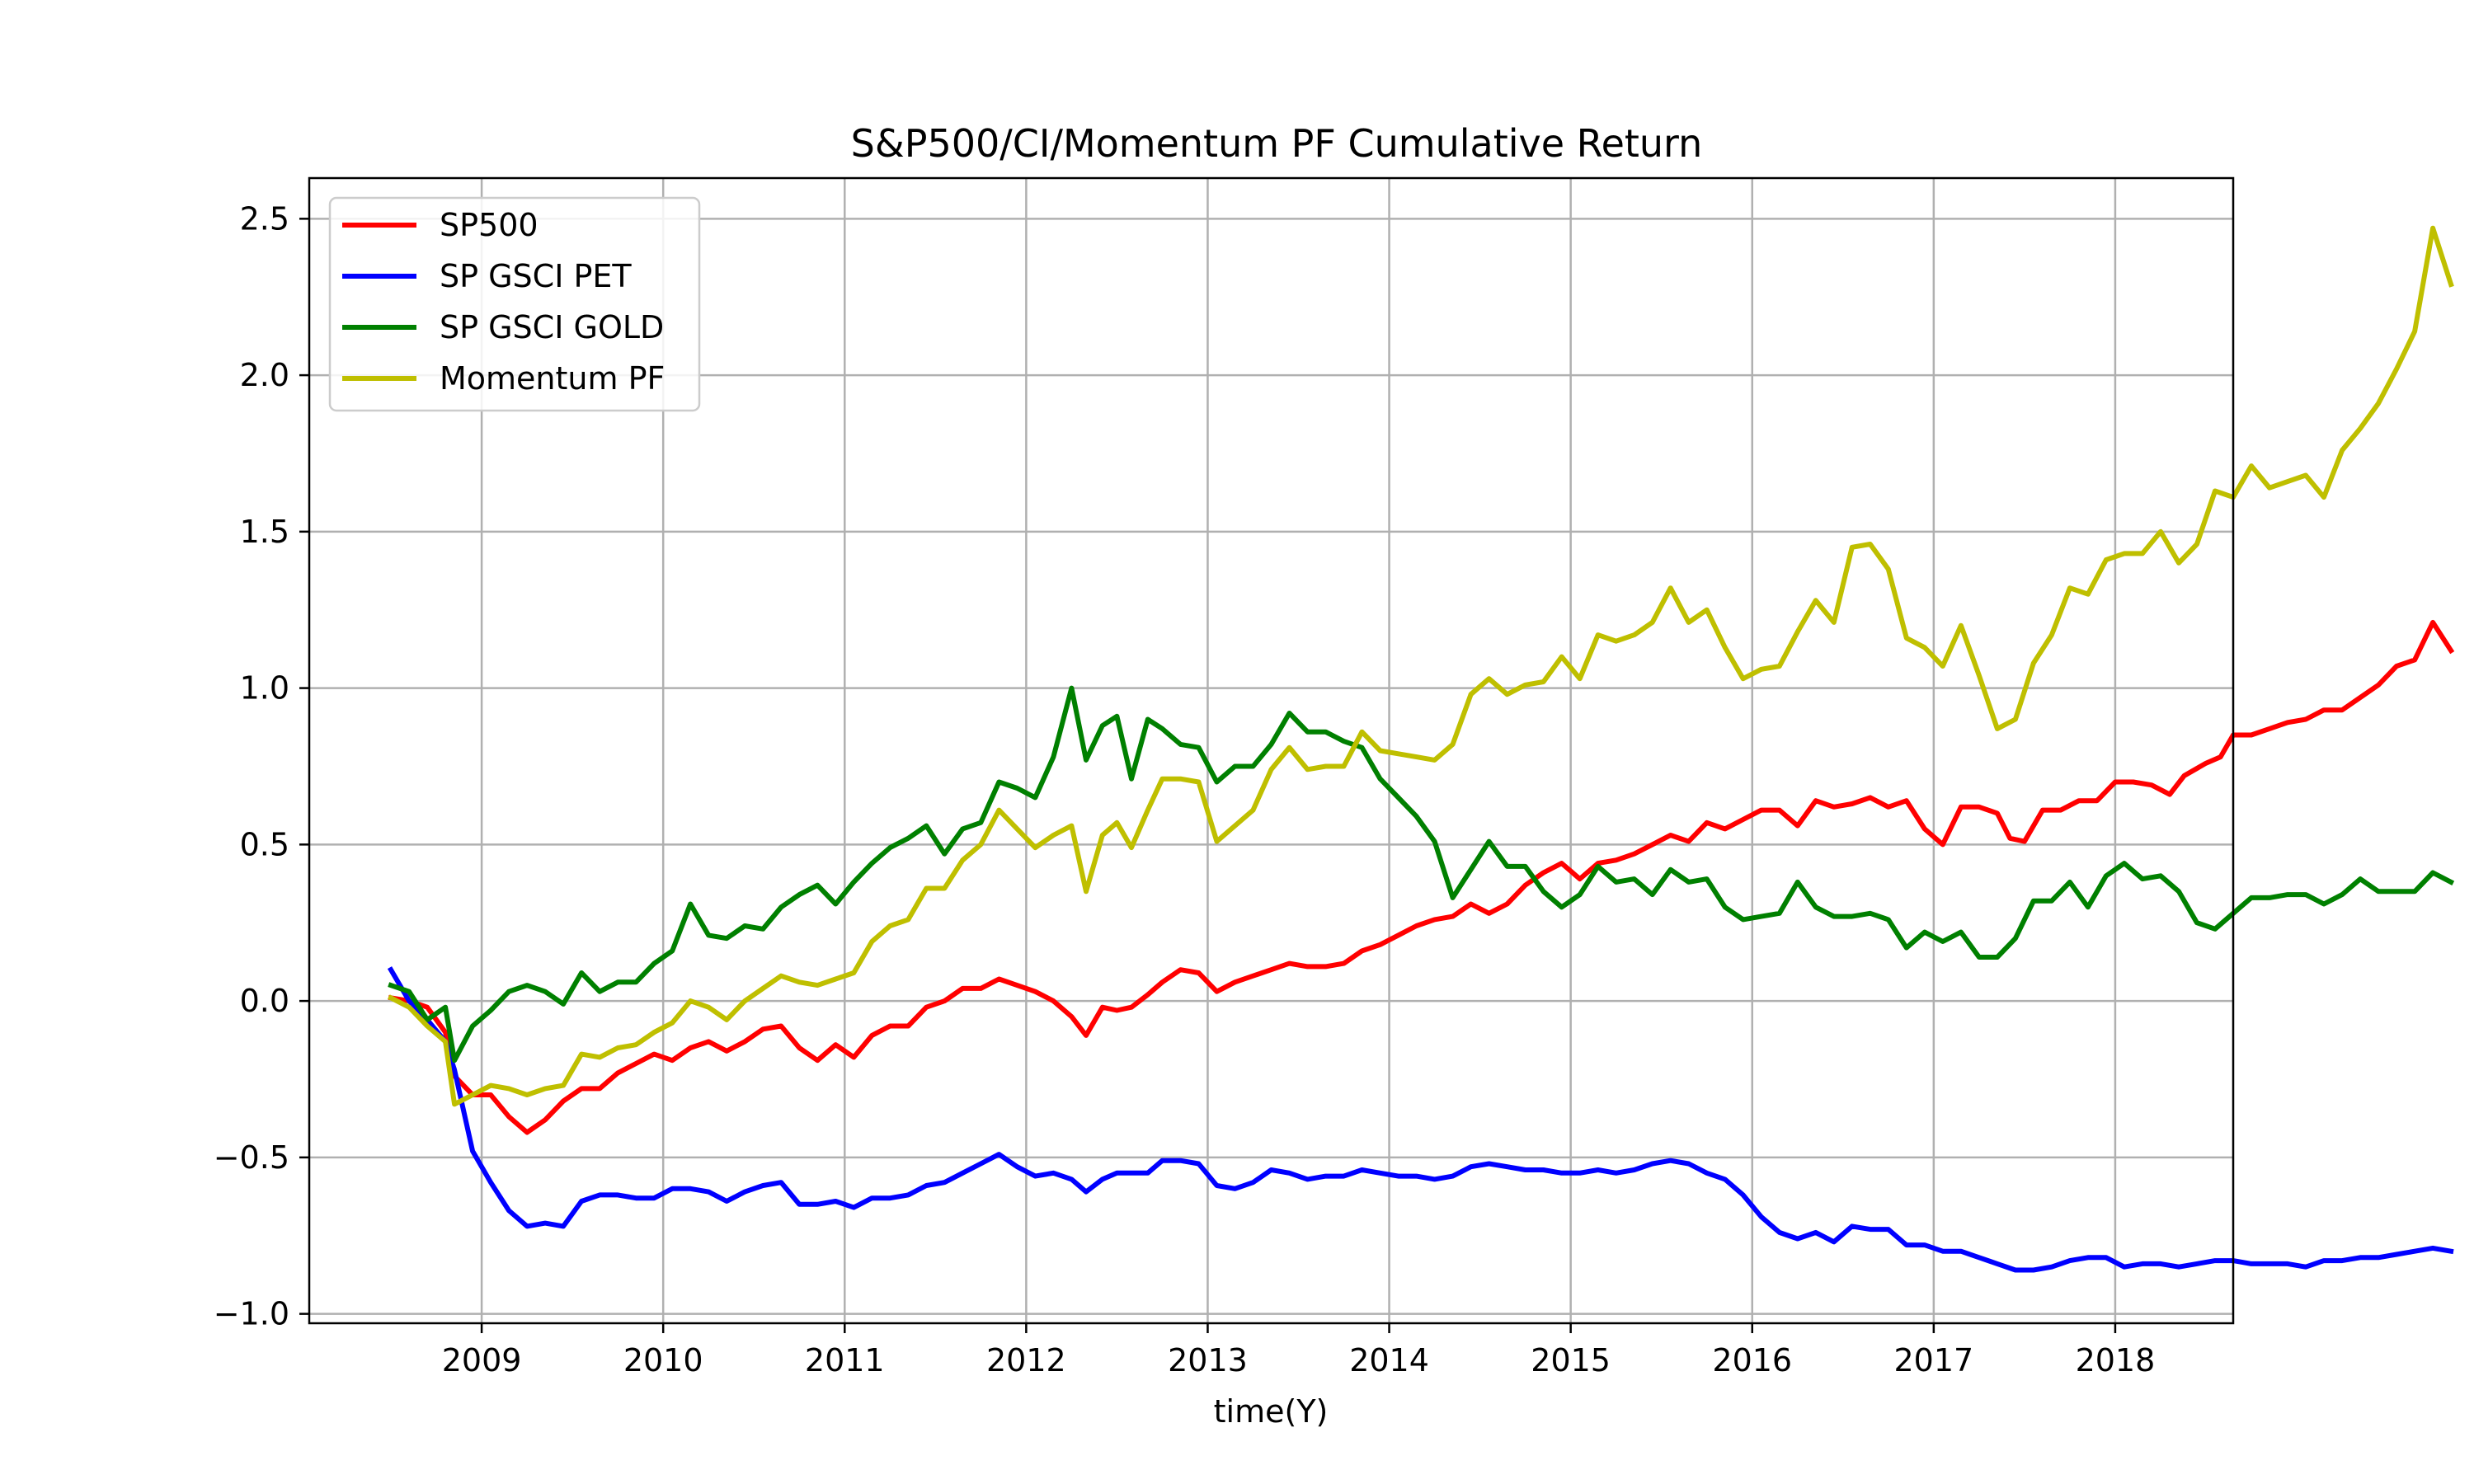 This screenshot has height=1484, width=2474. Describe the element at coordinates (663, 1360) in the screenshot. I see `x-tick-label: 2010` at that location.